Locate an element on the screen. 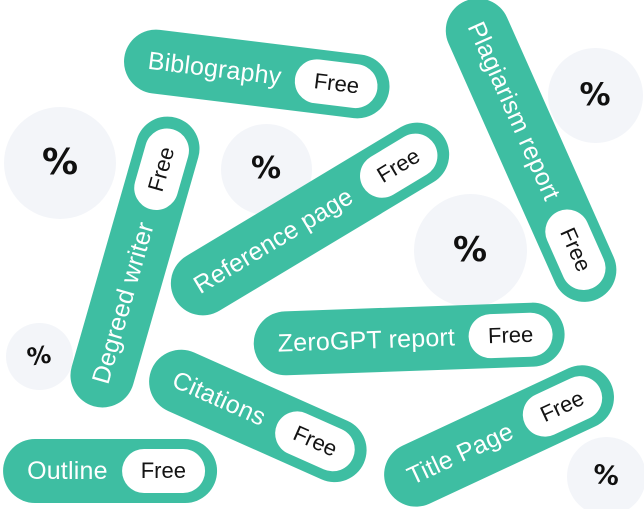 Image resolution: width=644 pixels, height=509 pixels. badge-label: Degreed writer is located at coordinates (123, 302).